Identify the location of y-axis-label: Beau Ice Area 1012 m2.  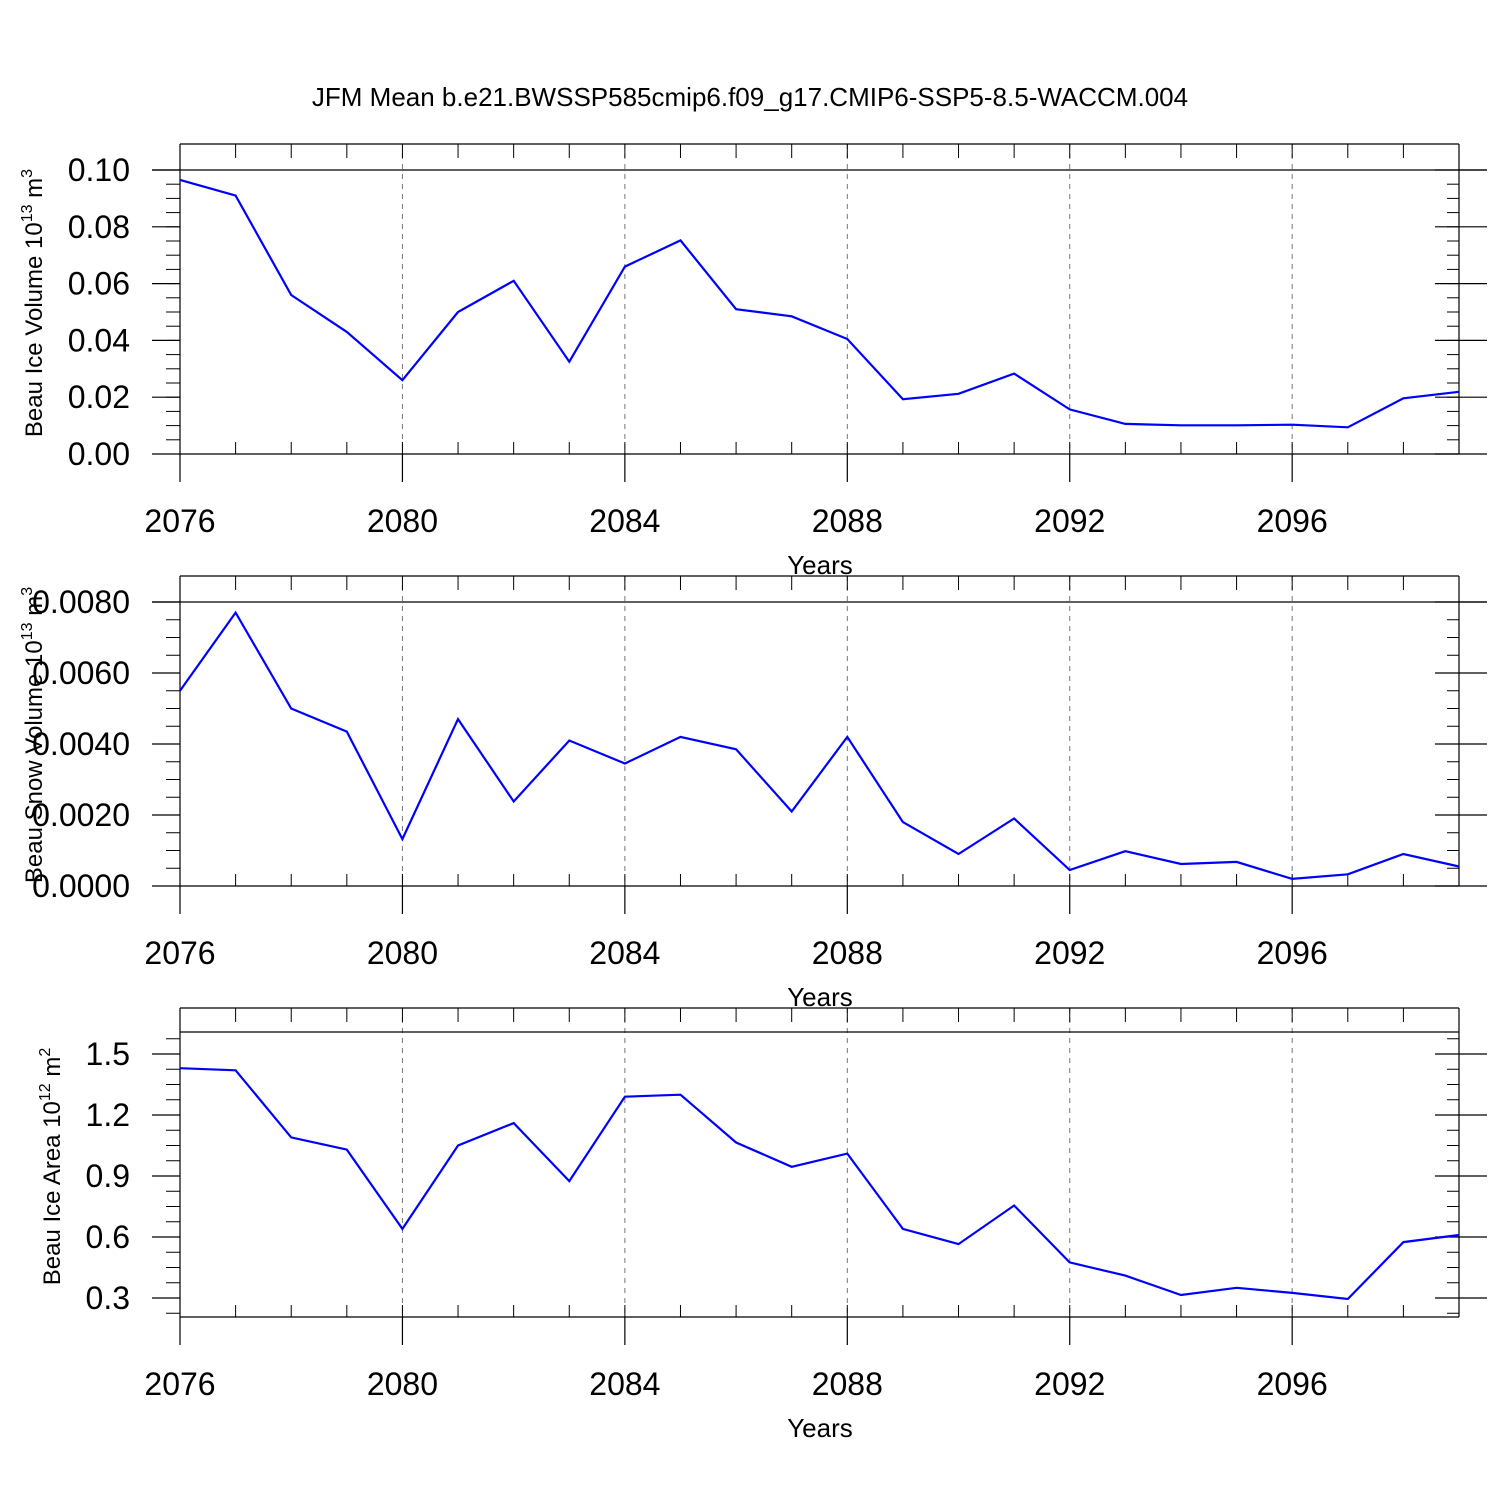
(51, 1167).